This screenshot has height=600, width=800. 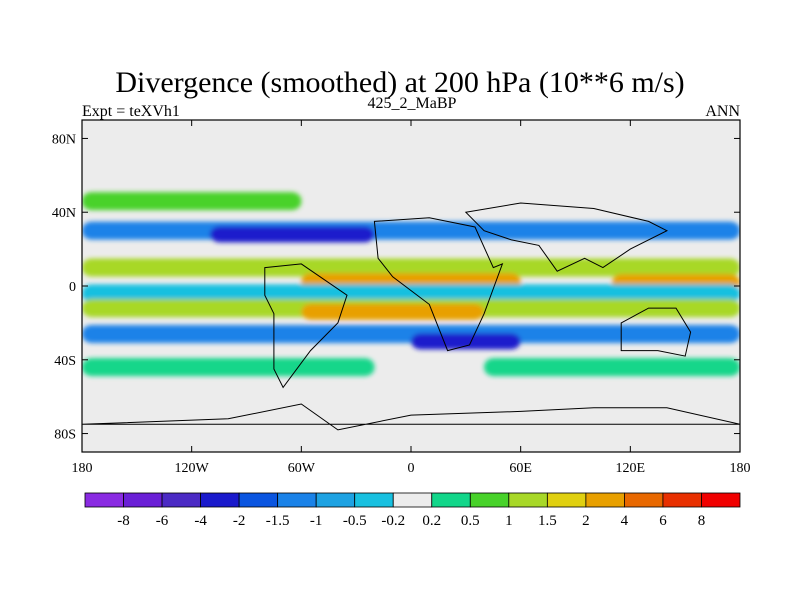 I want to click on asia-coastline, so click(x=566, y=237).